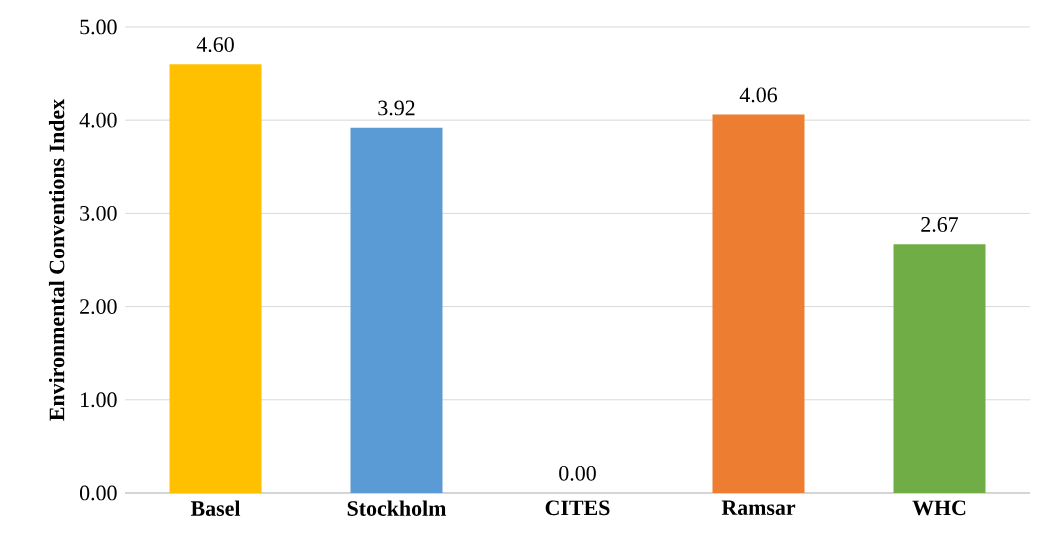 This screenshot has width=1039, height=540. Describe the element at coordinates (98, 27) in the screenshot. I see `y-tick-label: 5.00` at that location.